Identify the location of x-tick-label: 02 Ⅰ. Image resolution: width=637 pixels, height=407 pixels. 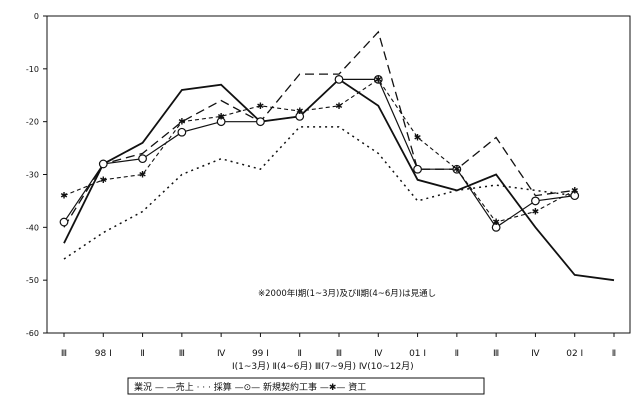
(574, 354).